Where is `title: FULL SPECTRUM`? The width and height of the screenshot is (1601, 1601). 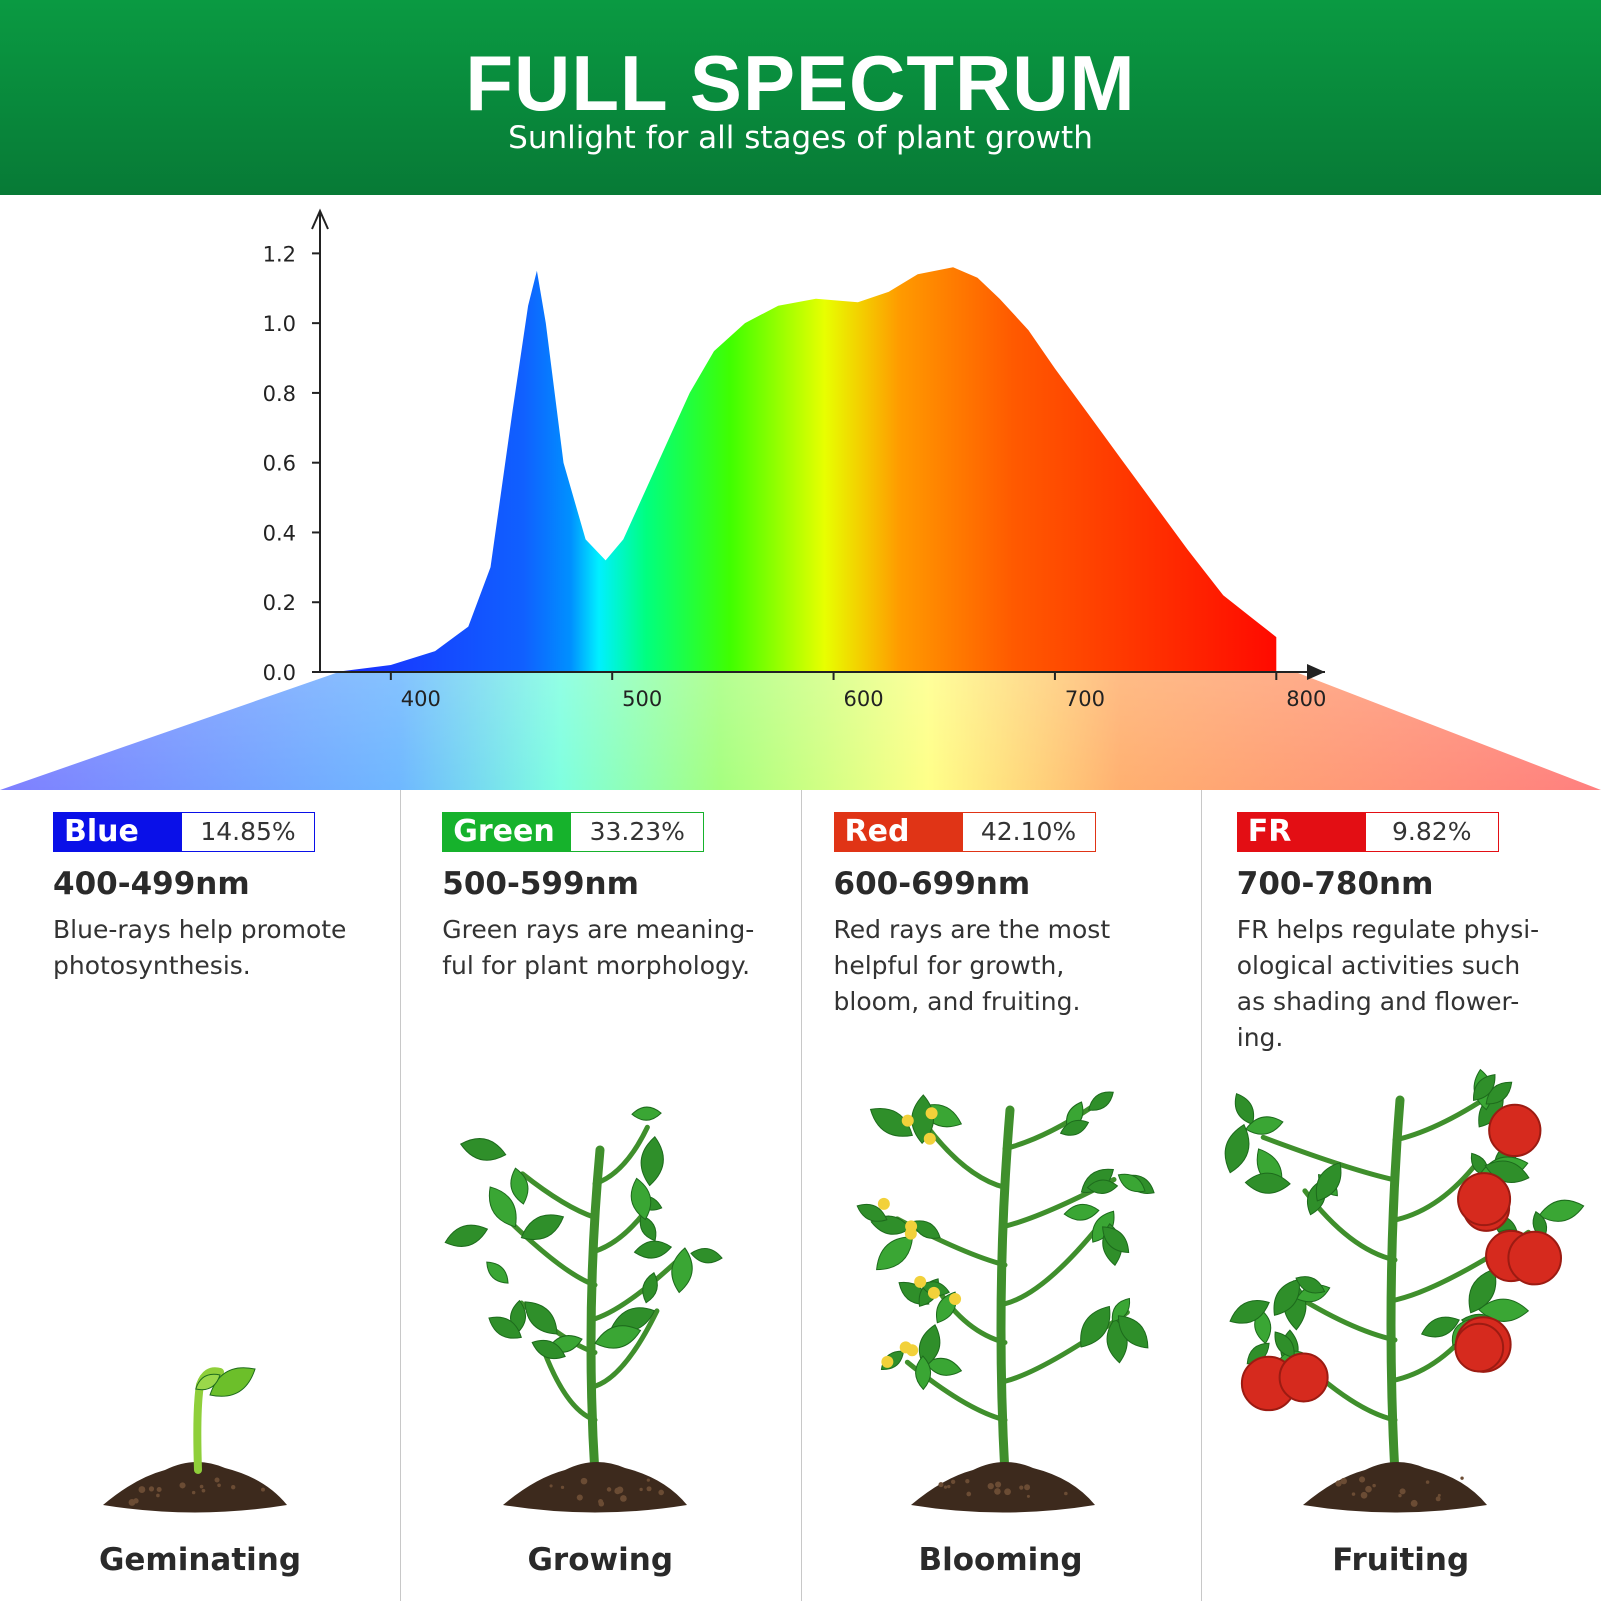
title: FULL SPECTRUM is located at coordinates (800, 83).